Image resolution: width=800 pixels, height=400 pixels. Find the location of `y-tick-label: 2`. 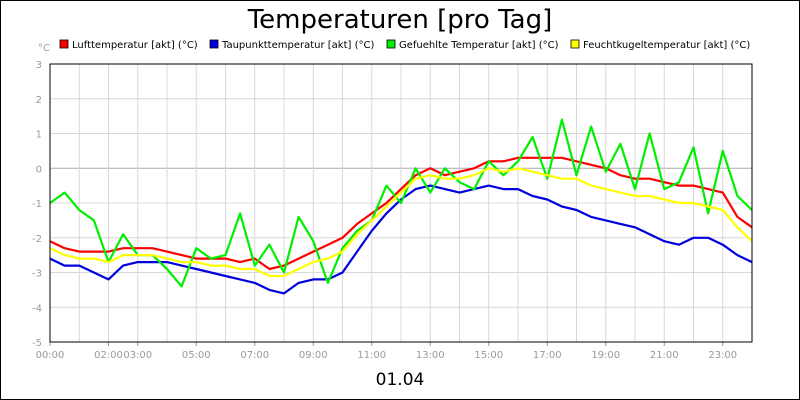

y-tick-label: 2 is located at coordinates (39, 100).